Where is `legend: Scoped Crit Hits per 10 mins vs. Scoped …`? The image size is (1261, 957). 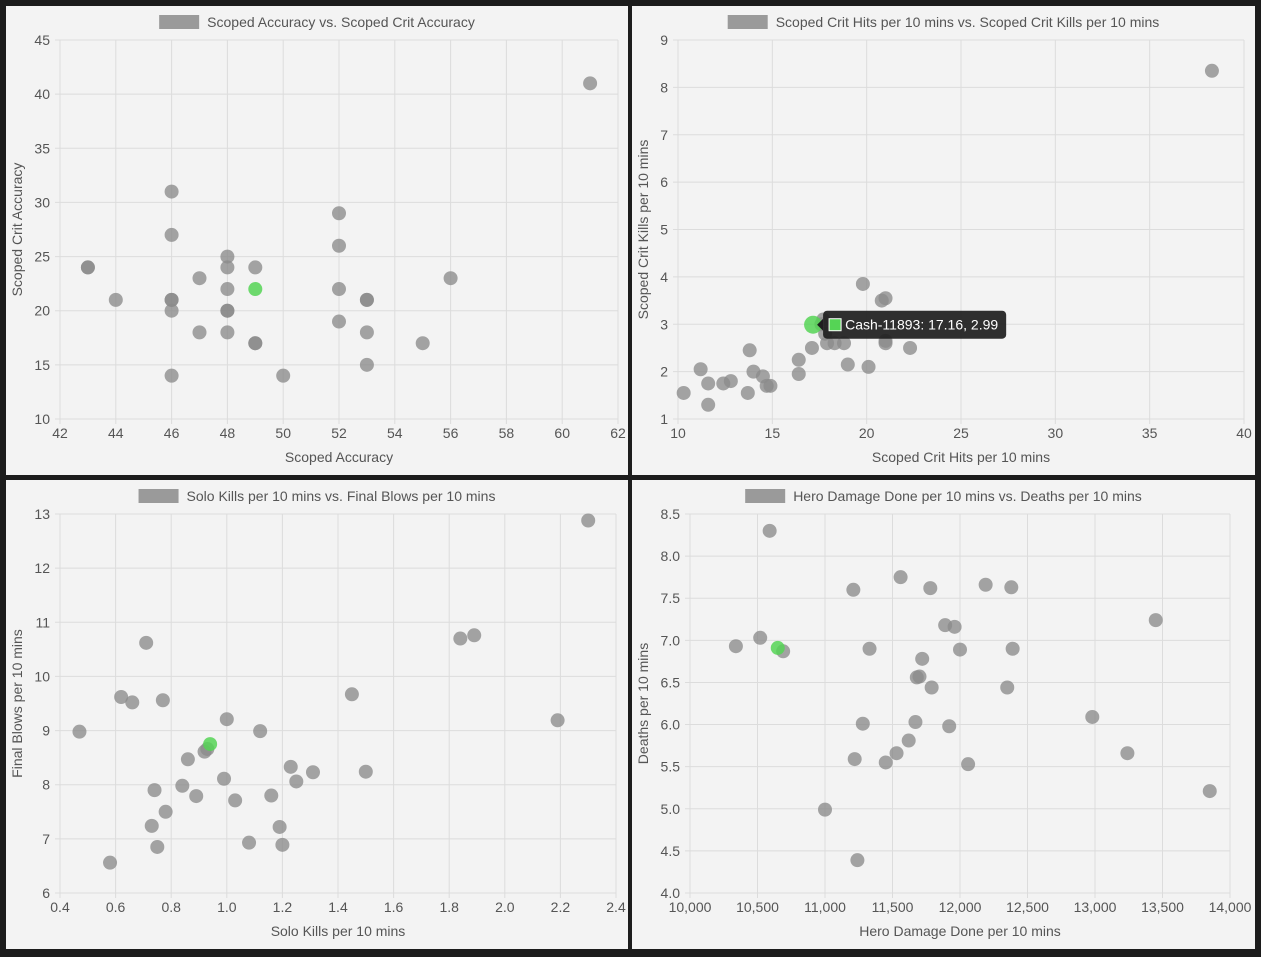 legend: Scoped Crit Hits per 10 mins vs. Scoped … is located at coordinates (943, 22).